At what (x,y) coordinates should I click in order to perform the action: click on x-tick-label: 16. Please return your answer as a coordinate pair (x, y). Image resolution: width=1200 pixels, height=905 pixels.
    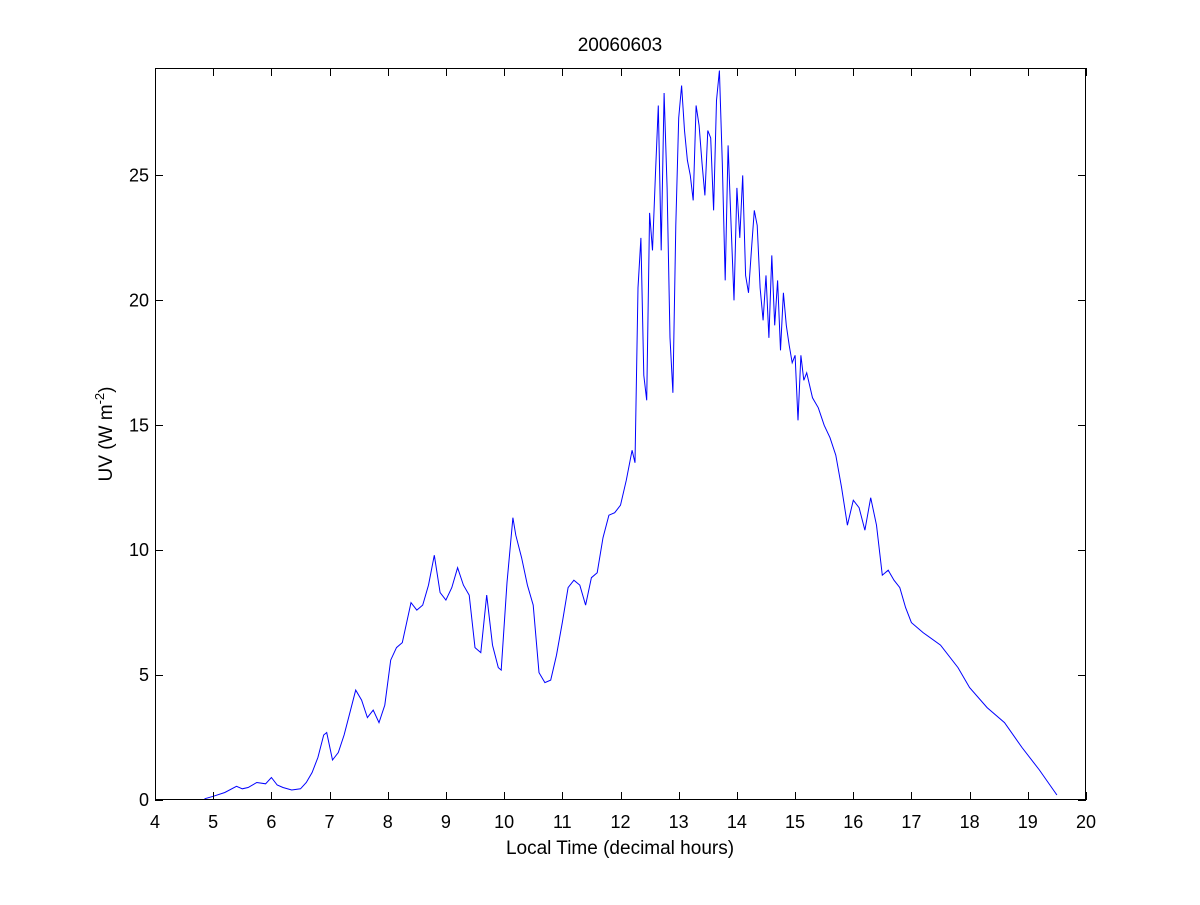
    Looking at the image, I should click on (853, 822).